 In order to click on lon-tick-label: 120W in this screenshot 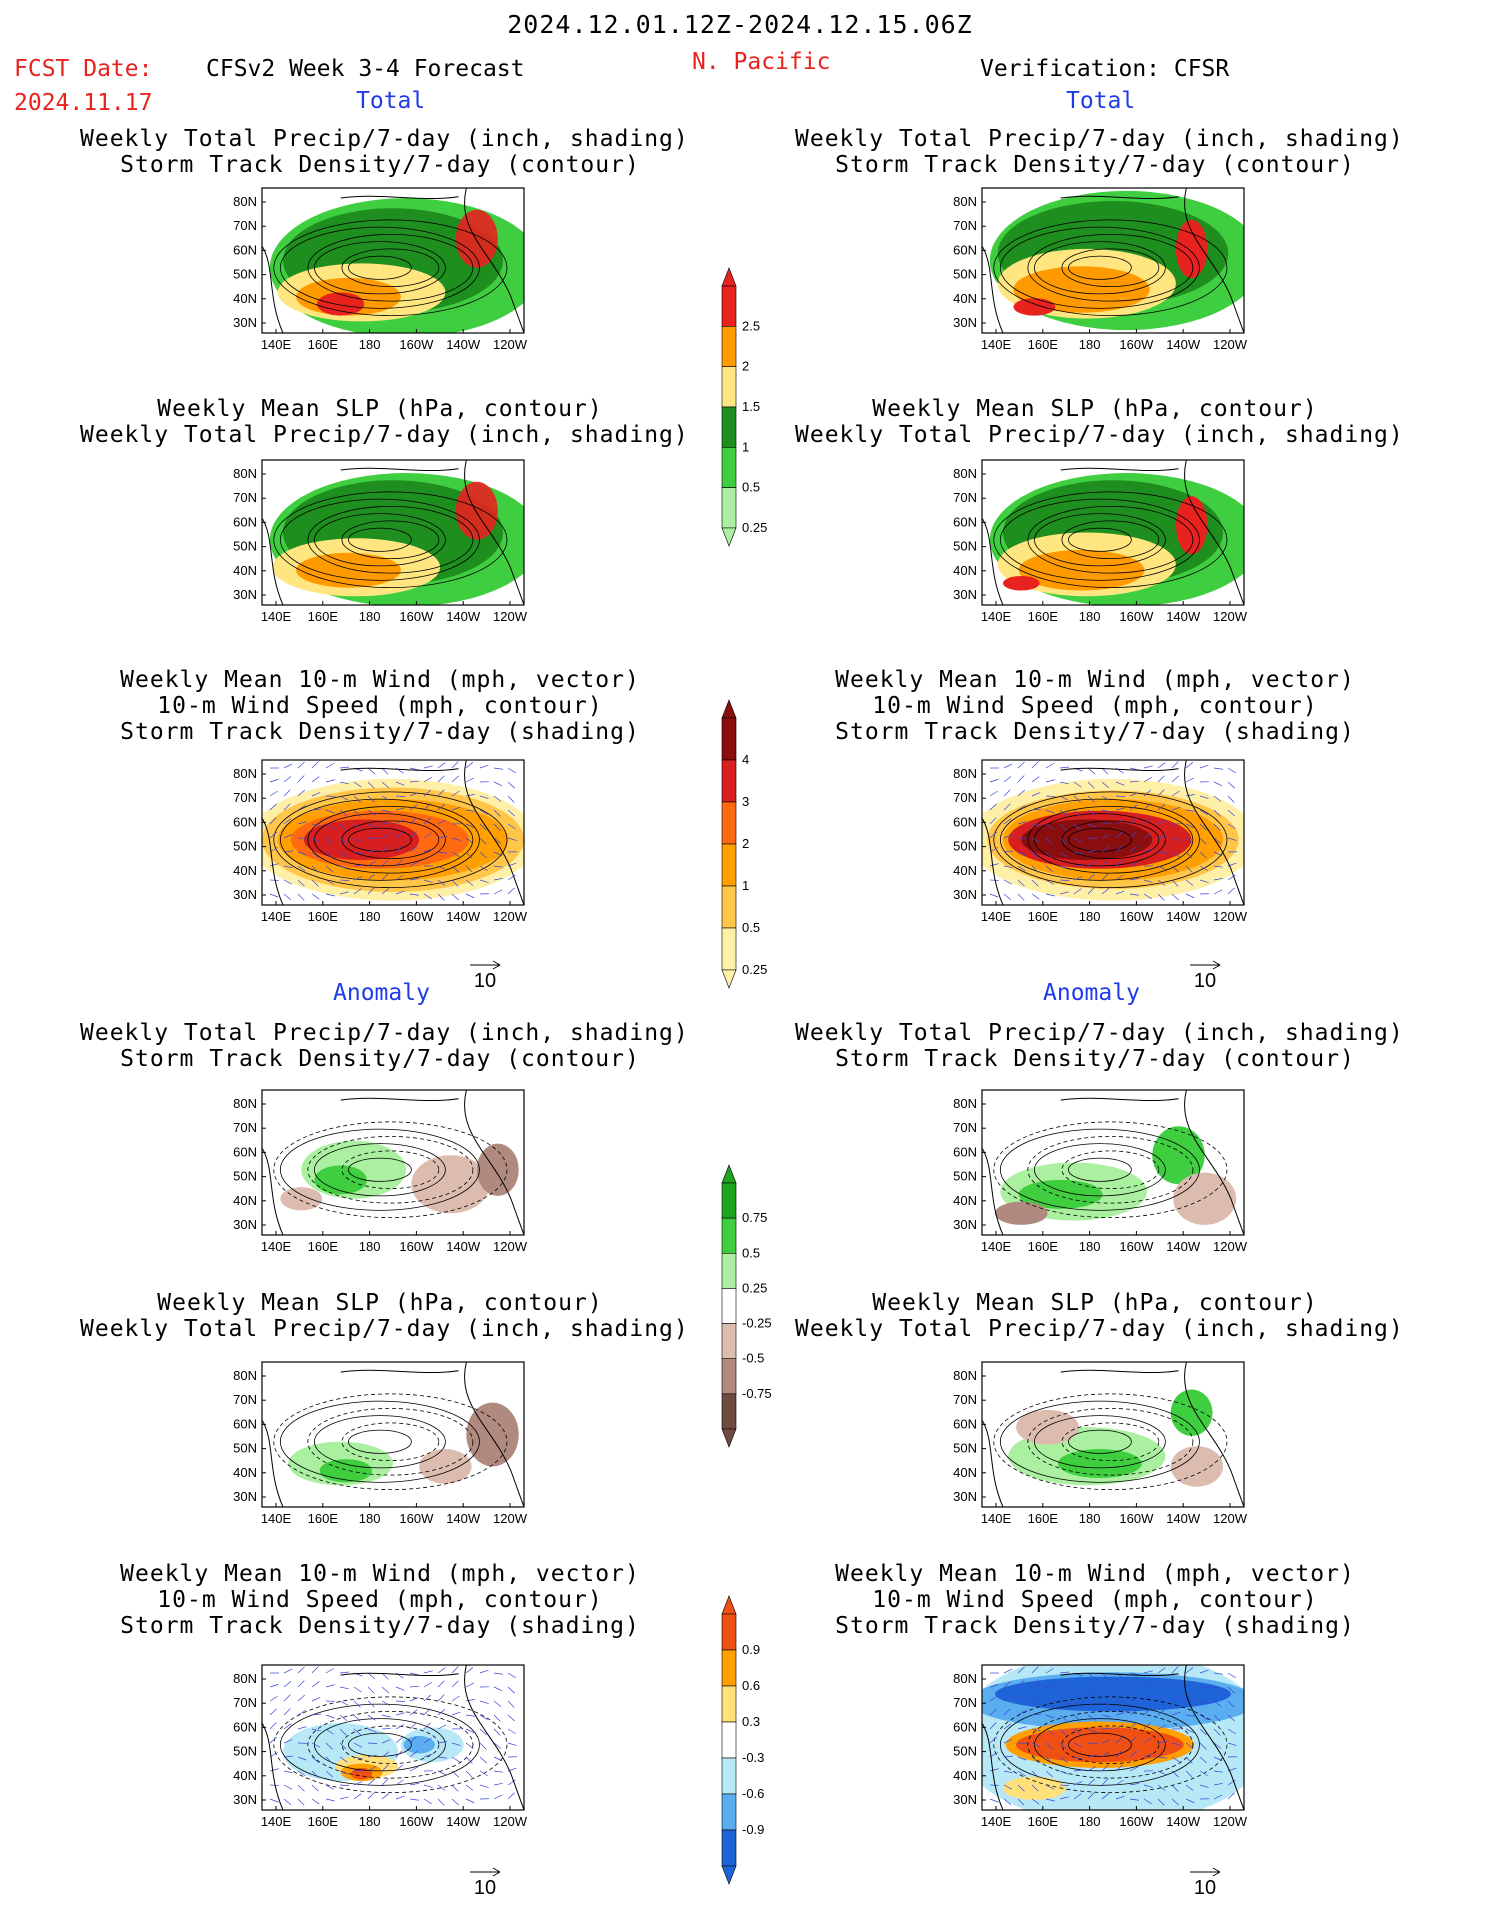, I will do `click(1230, 616)`.